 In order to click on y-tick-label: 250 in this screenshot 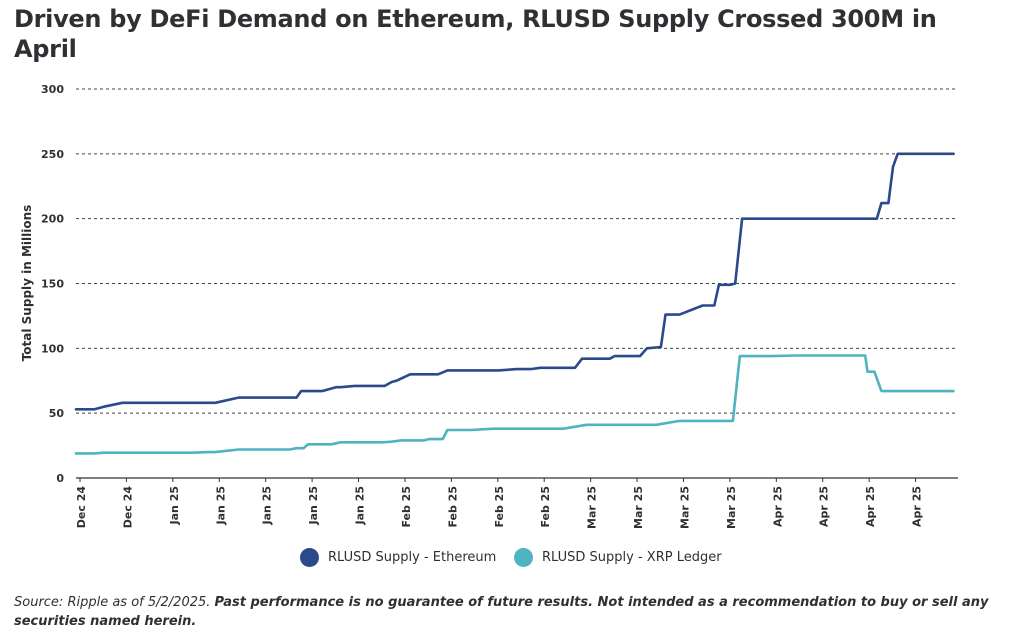, I will do `click(52, 154)`.